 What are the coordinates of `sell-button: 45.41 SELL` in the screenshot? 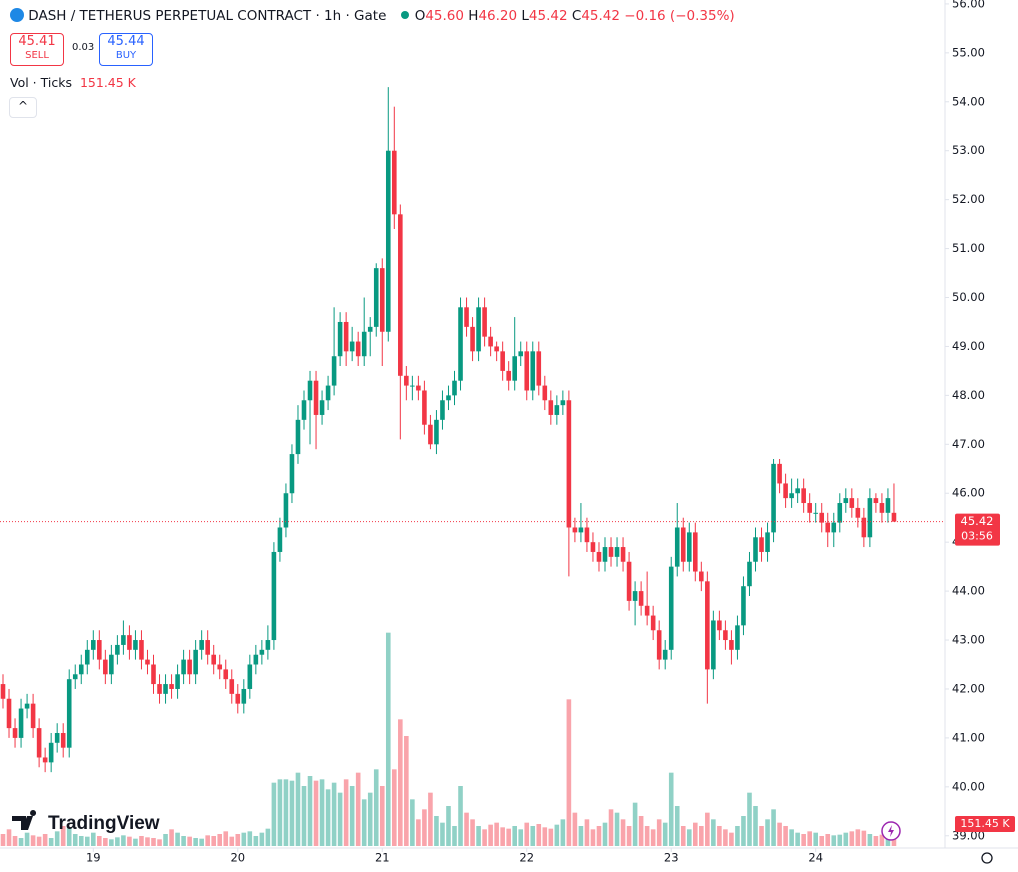 It's located at (37, 49).